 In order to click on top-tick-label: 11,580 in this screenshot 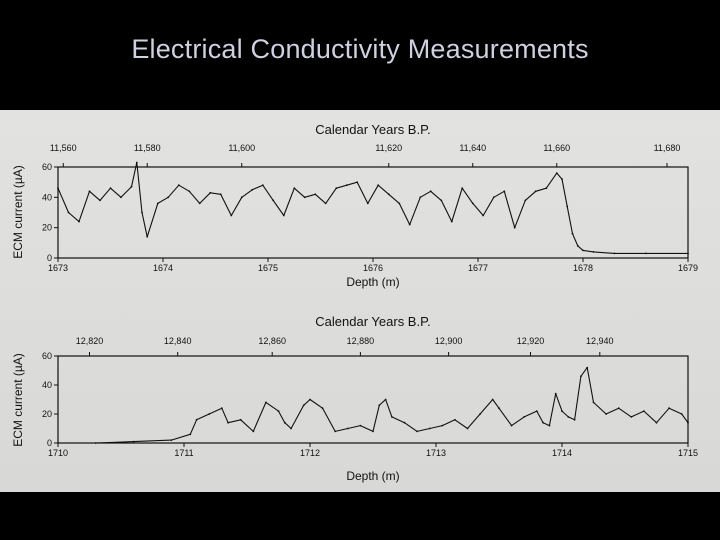, I will do `click(147, 148)`.